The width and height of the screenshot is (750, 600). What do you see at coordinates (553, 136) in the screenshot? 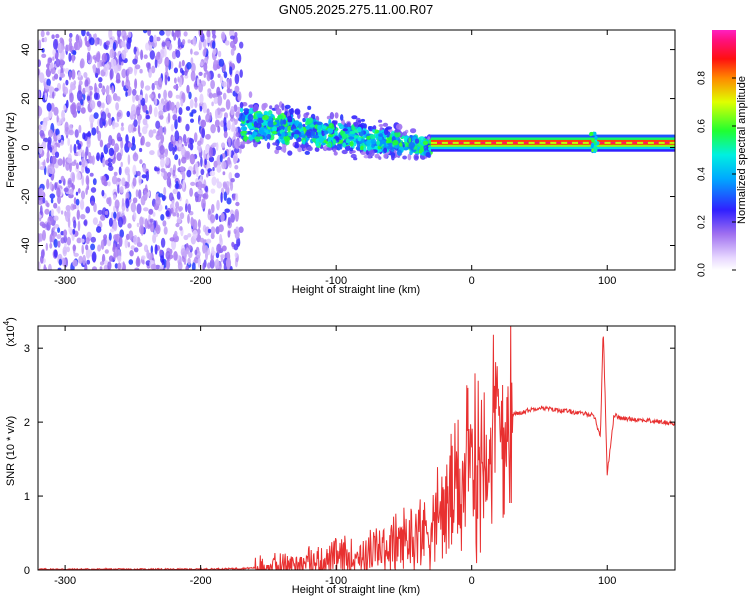
I see `carrier-band` at bounding box center [553, 136].